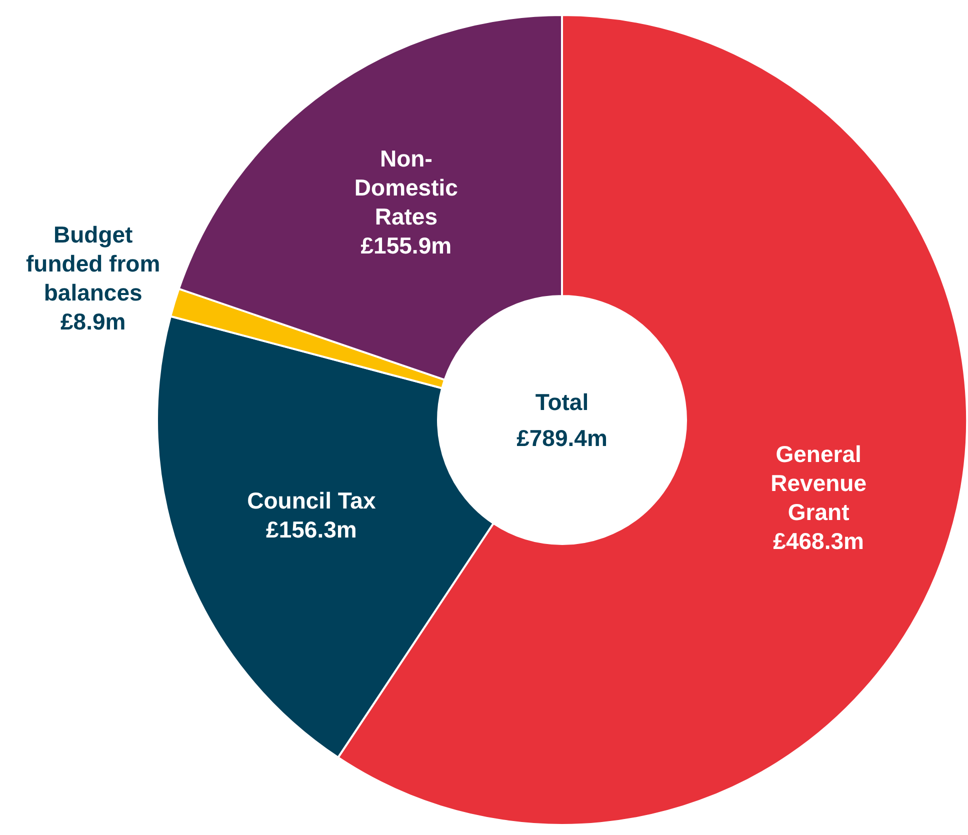 Image resolution: width=968 pixels, height=835 pixels. Describe the element at coordinates (818, 541) in the screenshot. I see `data-label: £468.3m` at that location.